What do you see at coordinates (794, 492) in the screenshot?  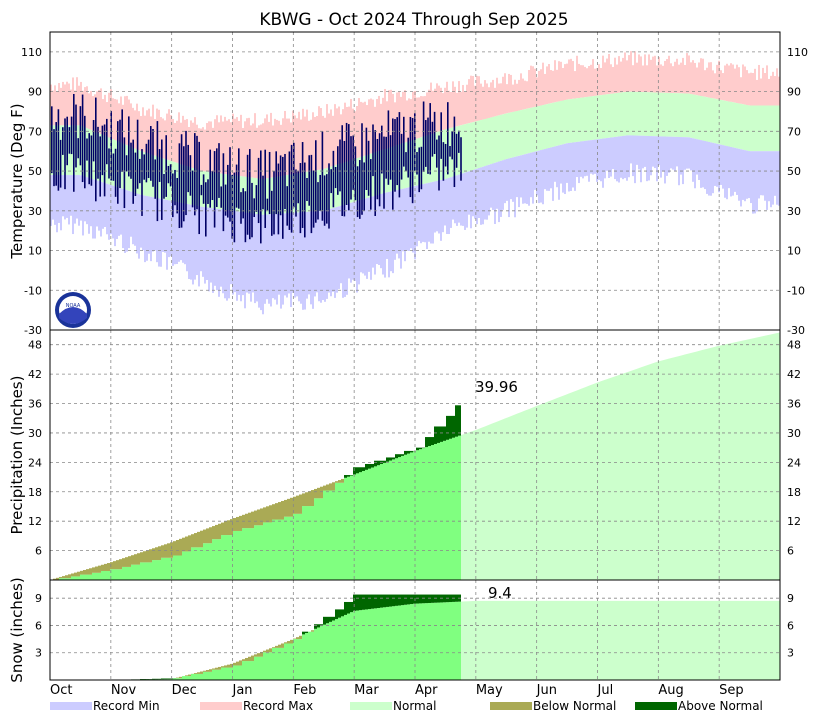 I see `y-tick-label-right: 18` at bounding box center [794, 492].